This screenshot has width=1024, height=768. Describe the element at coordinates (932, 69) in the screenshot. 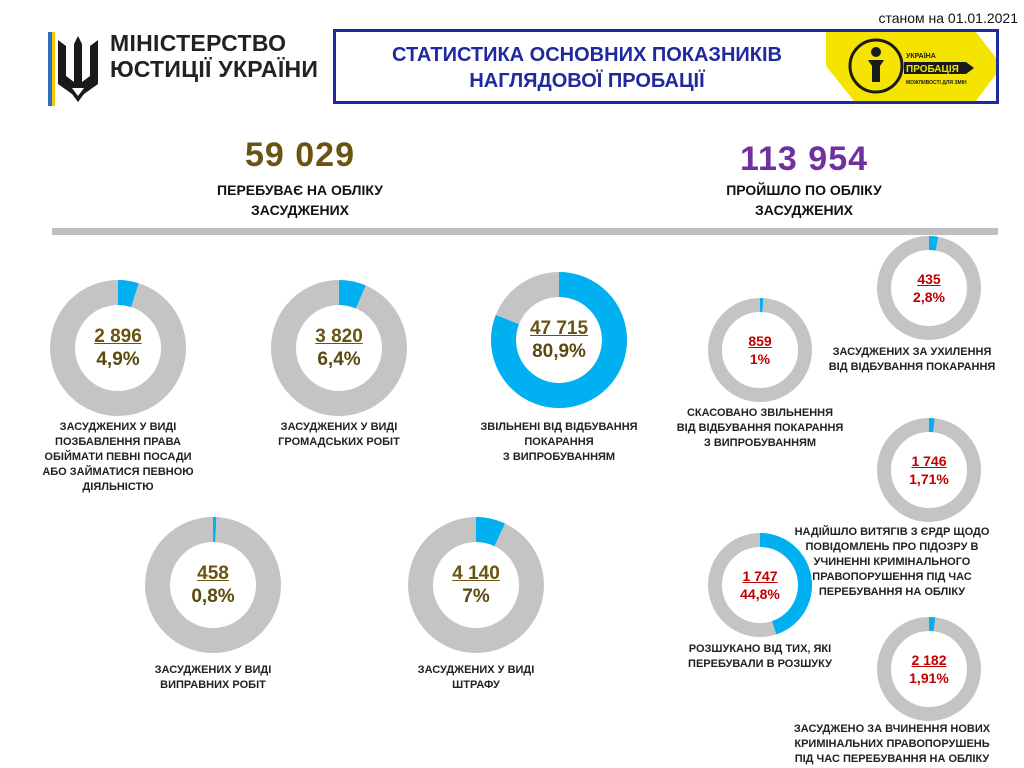

I see `logo-text-2: ПРОБАЦІЯ` at that location.